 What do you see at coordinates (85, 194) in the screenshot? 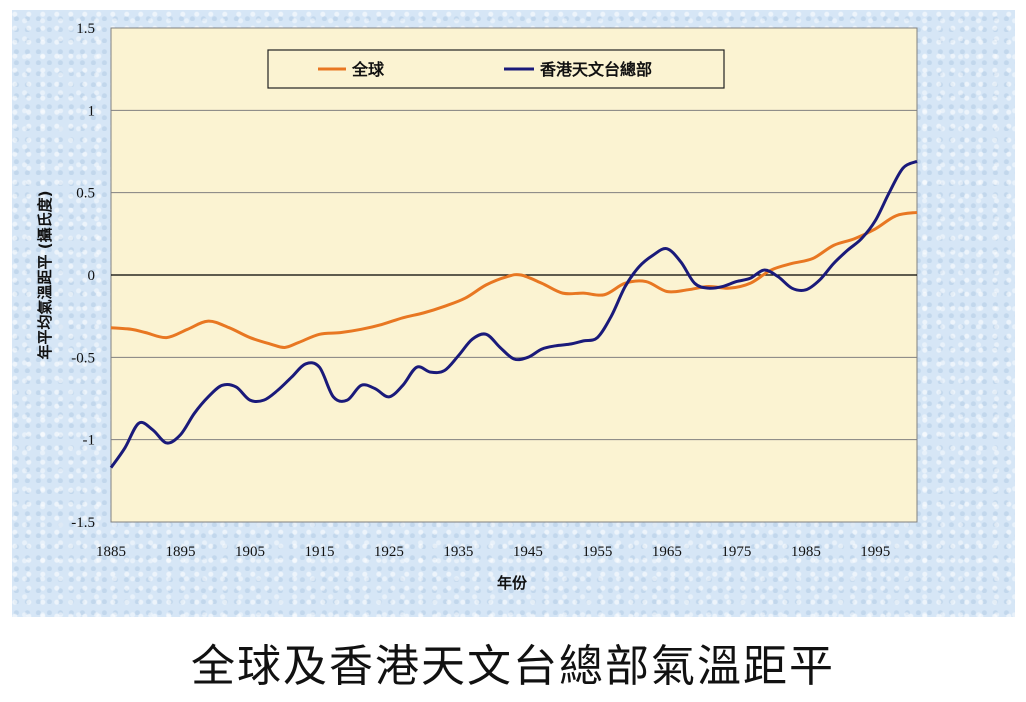
I see `y-tick-label: 0.5` at bounding box center [85, 194].